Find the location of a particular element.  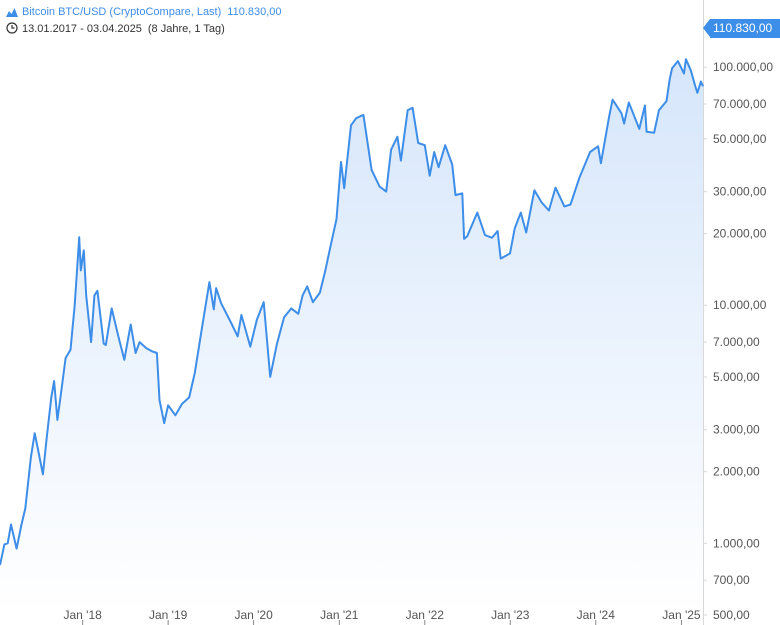

last-value: 110.830,00 is located at coordinates (254, 12).